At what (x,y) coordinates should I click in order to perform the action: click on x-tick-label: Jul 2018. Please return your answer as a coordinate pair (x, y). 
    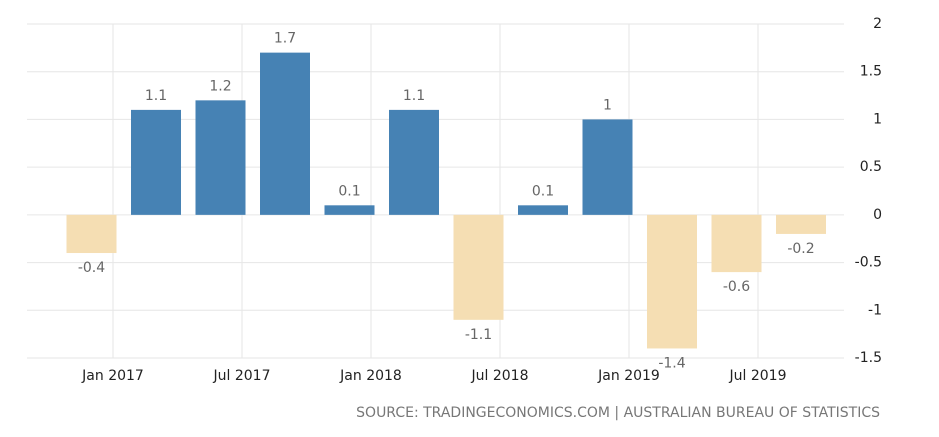
    Looking at the image, I should click on (500, 376).